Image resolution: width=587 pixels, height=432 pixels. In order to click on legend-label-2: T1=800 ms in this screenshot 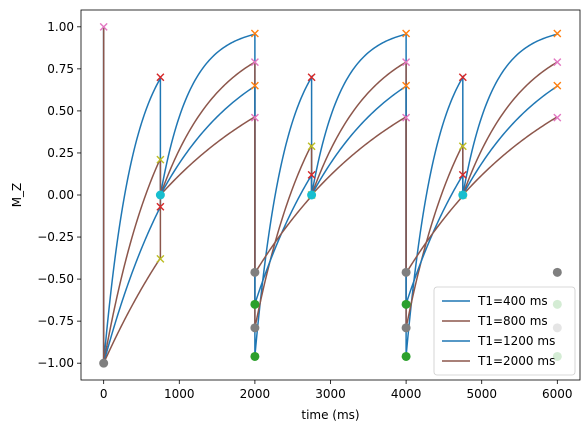, I will do `click(512, 321)`.